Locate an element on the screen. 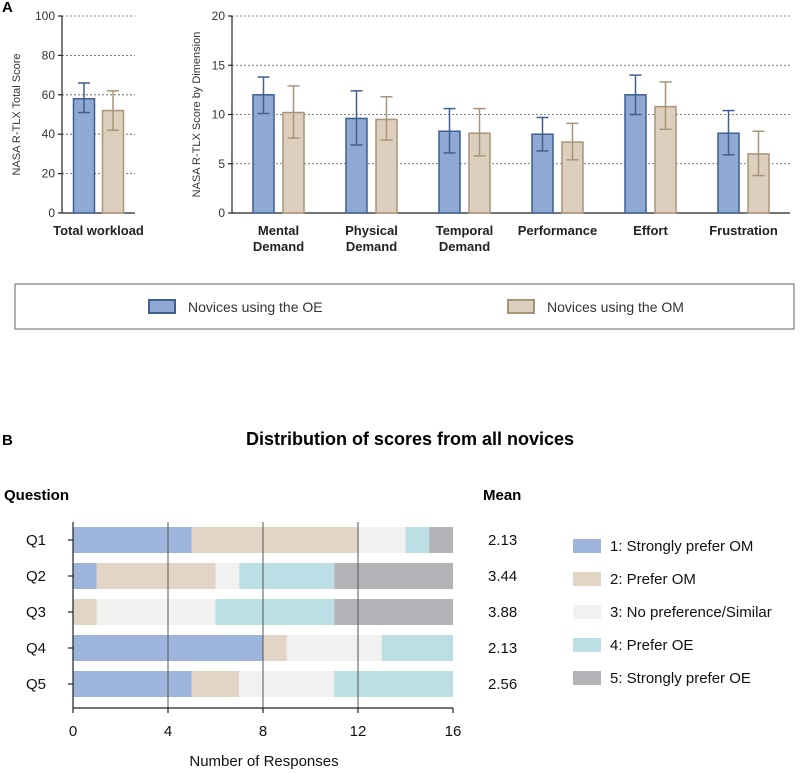  category-label: Total workload is located at coordinates (98, 230).